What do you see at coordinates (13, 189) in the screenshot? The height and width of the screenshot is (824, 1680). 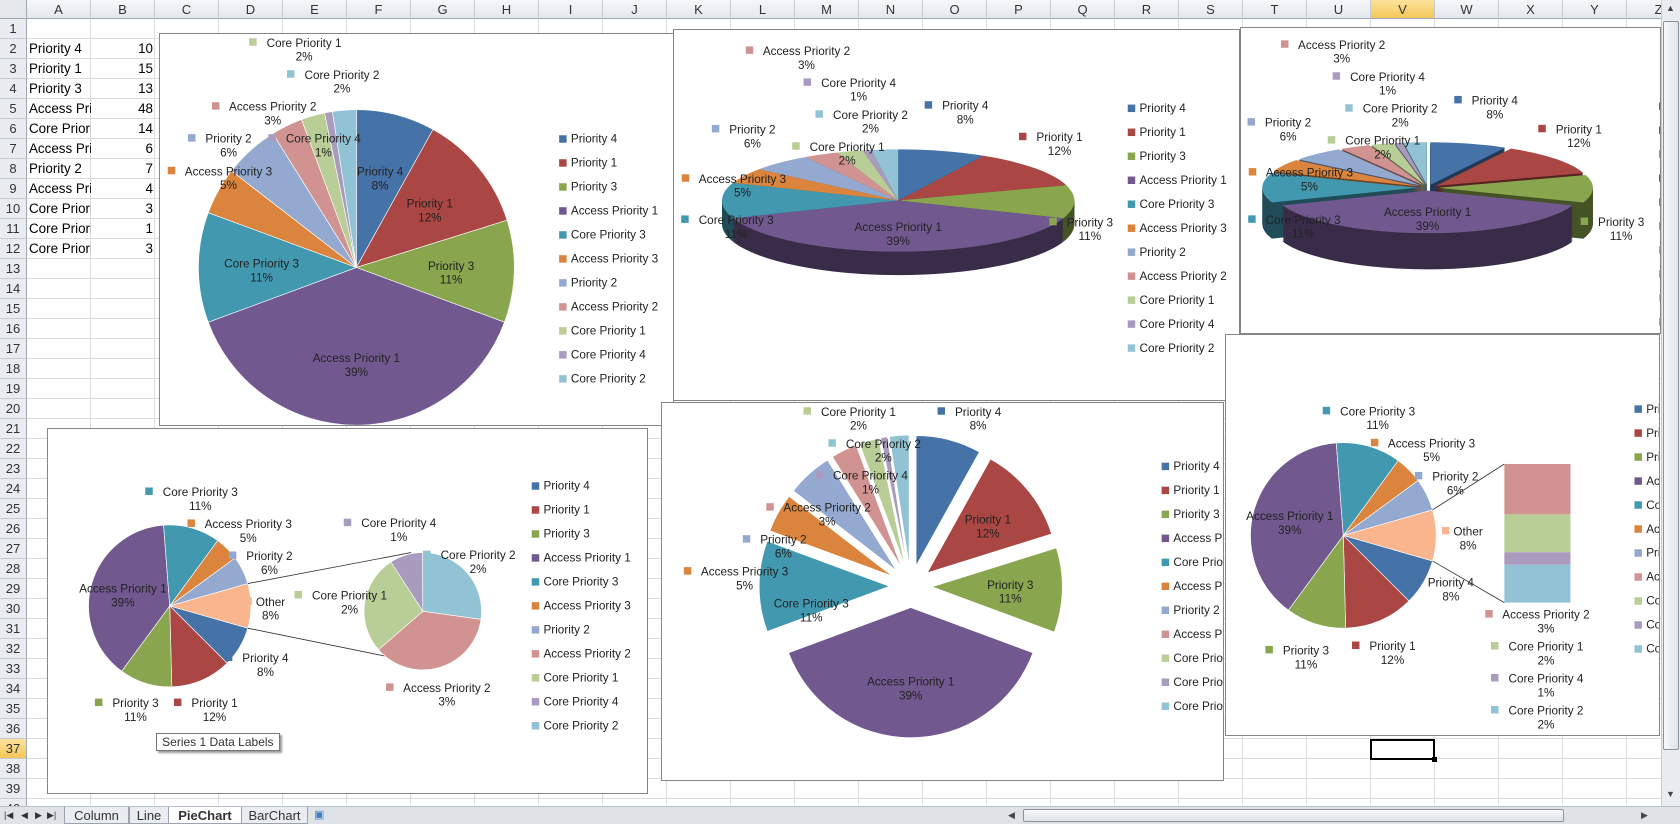 I see `row-header-9: 9` at bounding box center [13, 189].